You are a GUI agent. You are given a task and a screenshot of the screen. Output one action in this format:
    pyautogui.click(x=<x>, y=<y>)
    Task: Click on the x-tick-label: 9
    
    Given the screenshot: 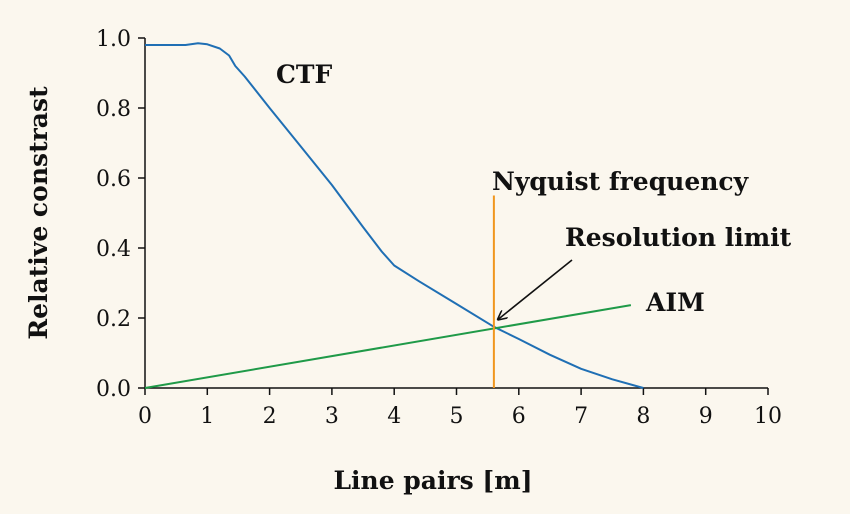 What is the action you would take?
    pyautogui.click(x=706, y=416)
    